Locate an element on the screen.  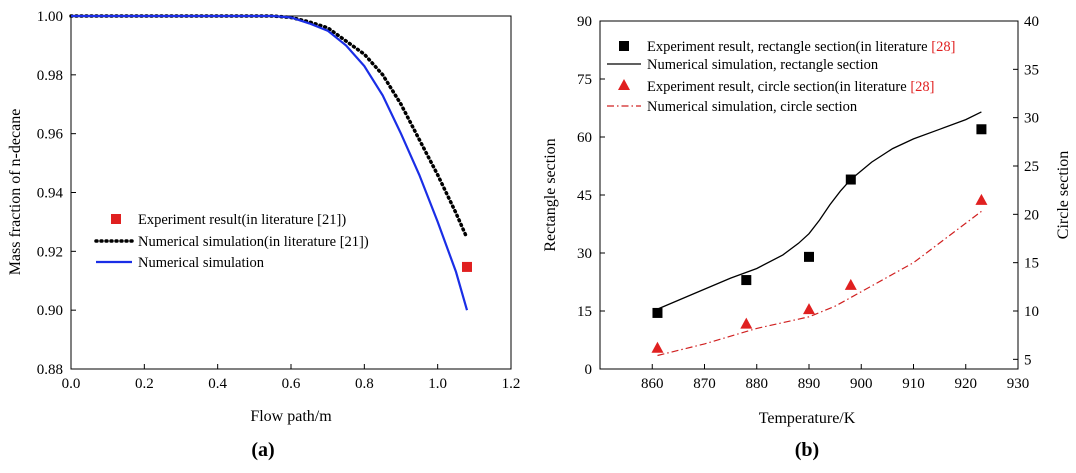
chart-a-ylabel: Mass fraction of n-decane is located at coordinates (15, 192).